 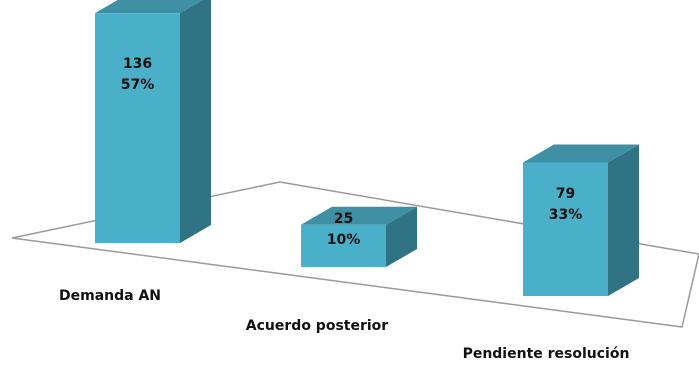 I want to click on category-label: Acuerdo posterior, so click(x=317, y=326).